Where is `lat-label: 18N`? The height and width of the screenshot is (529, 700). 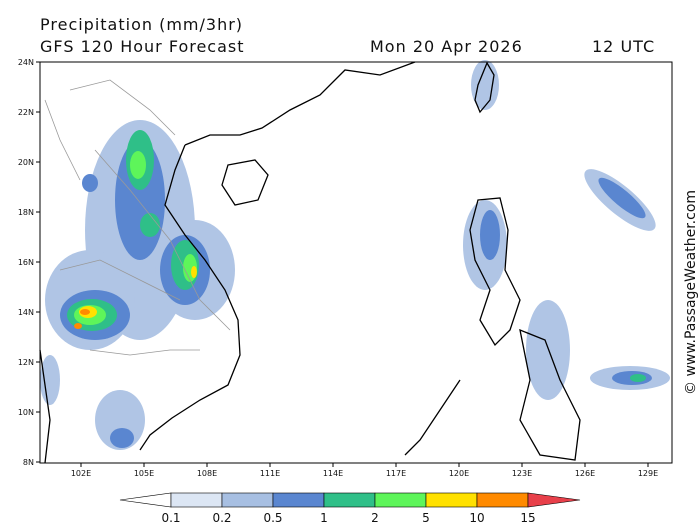
lat-label: 18N is located at coordinates (26, 212).